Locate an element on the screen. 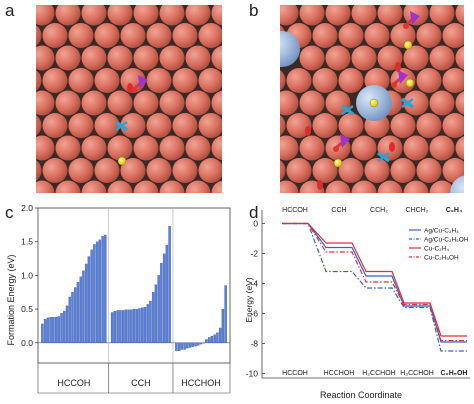  panel-label-d: d is located at coordinates (254, 212).